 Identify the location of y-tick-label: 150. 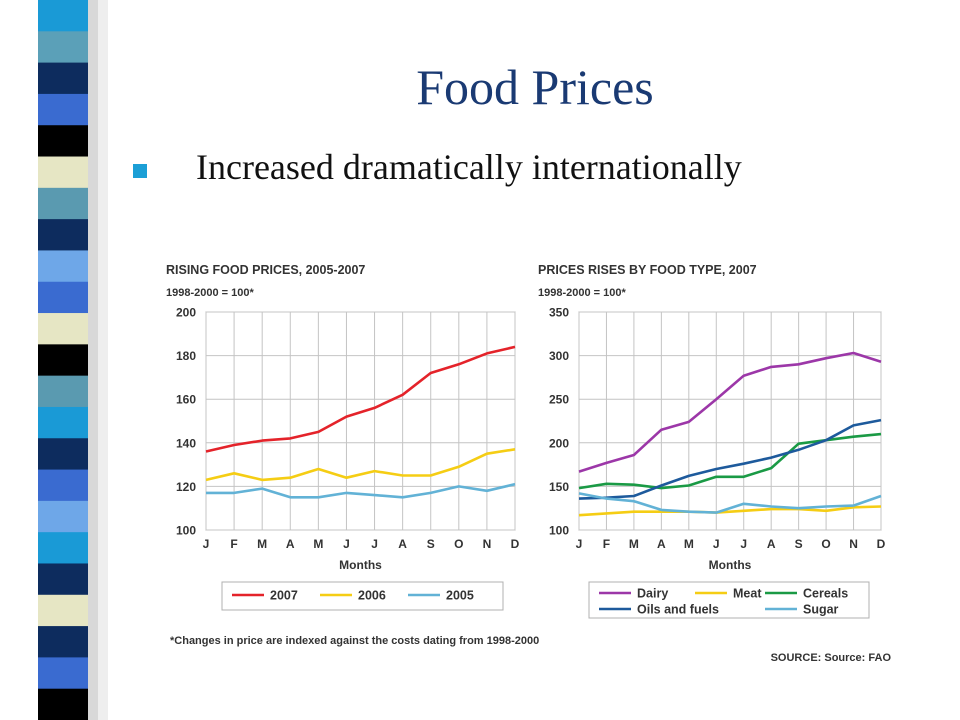
(559, 487).